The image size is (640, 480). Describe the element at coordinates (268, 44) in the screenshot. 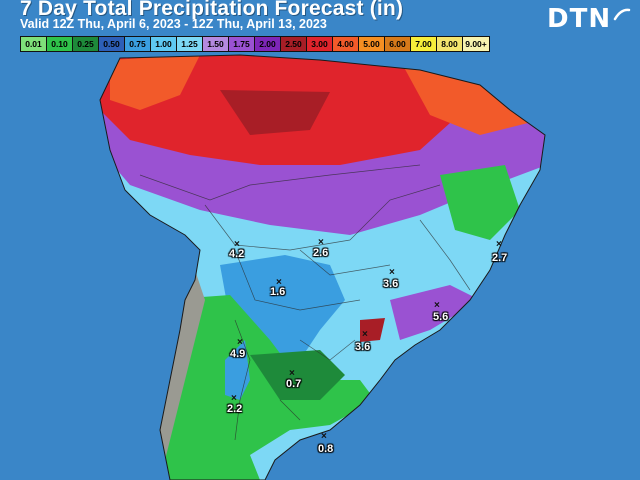

I see `legend-item: 2.00` at that location.